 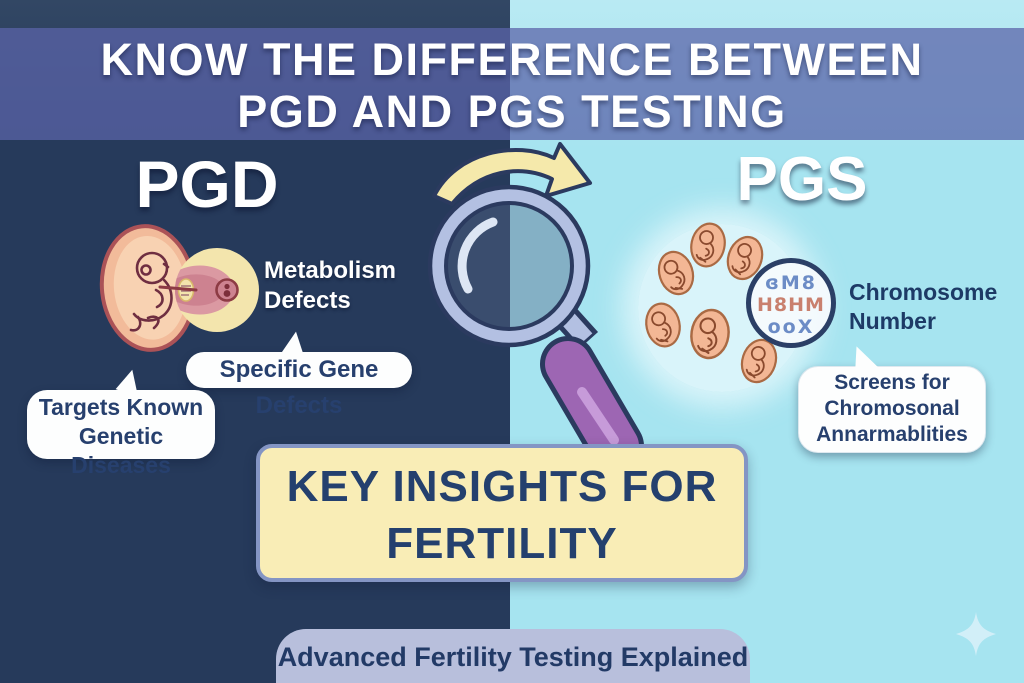 What do you see at coordinates (791, 327) in the screenshot?
I see `chromosome-glyph-row-3: ooX` at bounding box center [791, 327].